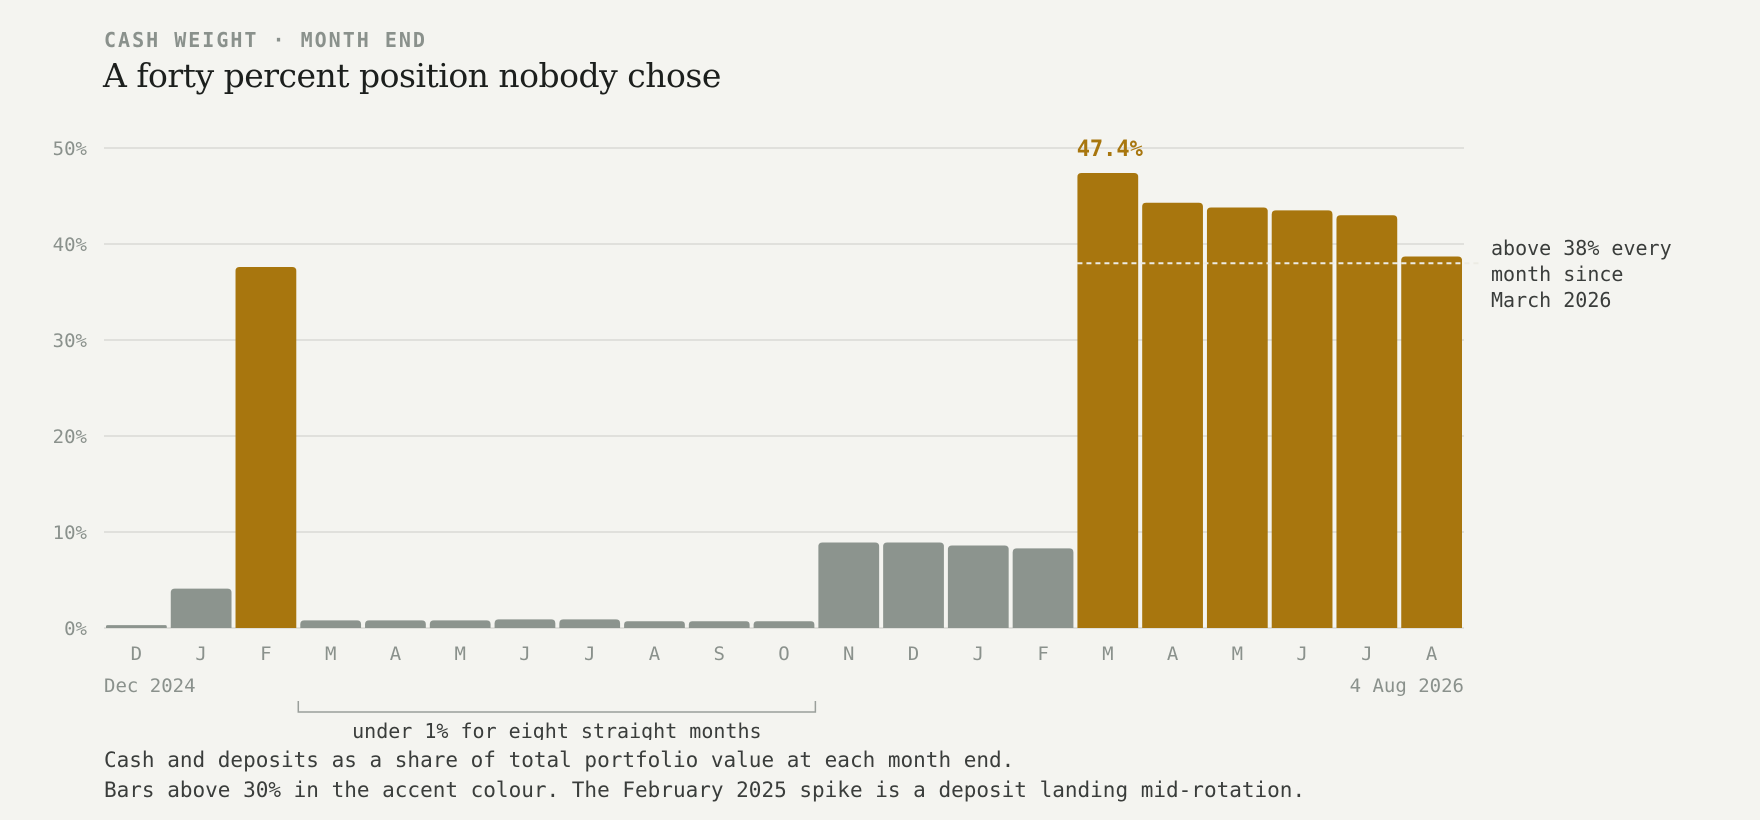  Describe the element at coordinates (75, 629) in the screenshot. I see `y-tick-label: 0%` at that location.